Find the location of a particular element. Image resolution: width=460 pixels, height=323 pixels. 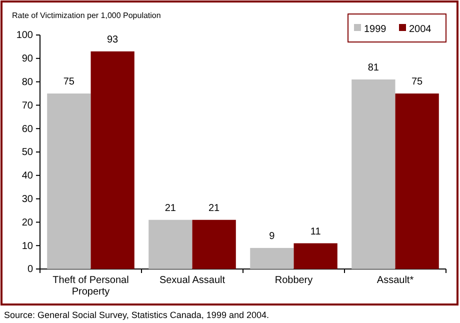

x-tick-label: Sexual Assault is located at coordinates (192, 280).